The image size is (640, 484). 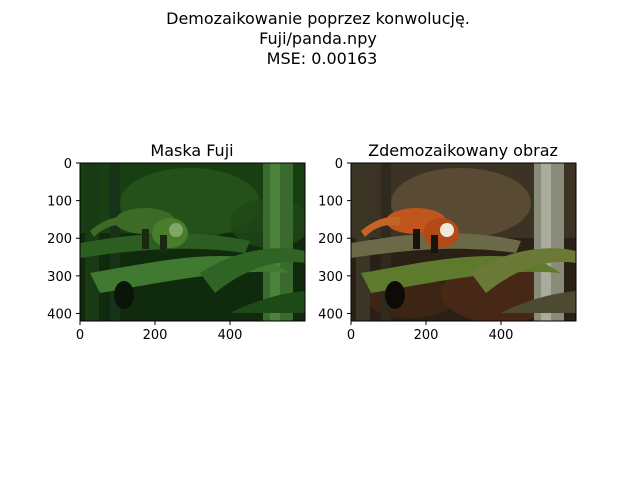 What do you see at coordinates (191, 150) in the screenshot?
I see `subplot-left-title: Maska Fuji` at bounding box center [191, 150].